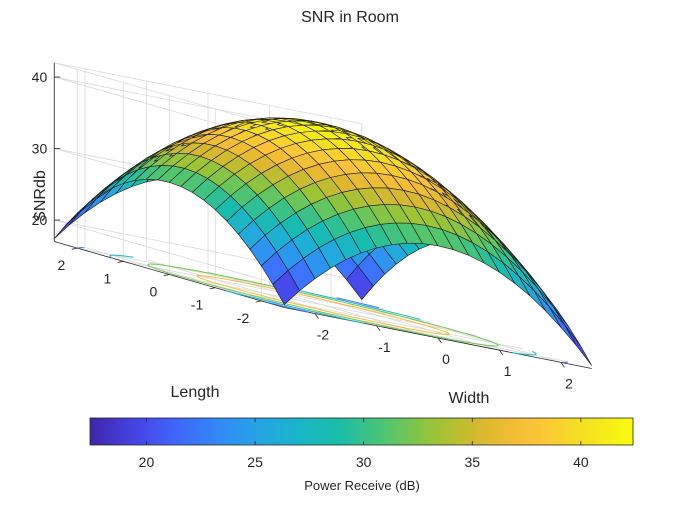 Image resolution: width=700 pixels, height=525 pixels. Describe the element at coordinates (147, 462) in the screenshot. I see `colorbar-tick-label: 20` at that location.